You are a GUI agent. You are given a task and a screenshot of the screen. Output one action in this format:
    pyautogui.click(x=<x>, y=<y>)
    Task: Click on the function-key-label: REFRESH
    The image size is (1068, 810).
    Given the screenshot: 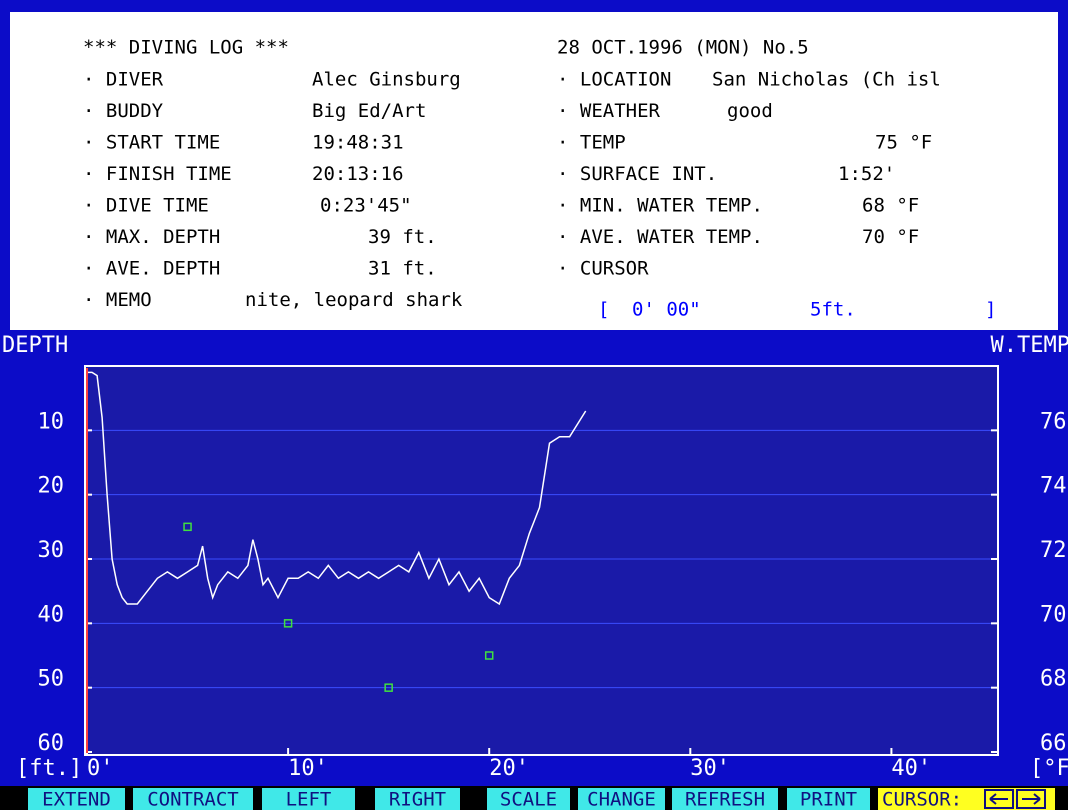 What is the action you would take?
    pyautogui.click(x=725, y=799)
    